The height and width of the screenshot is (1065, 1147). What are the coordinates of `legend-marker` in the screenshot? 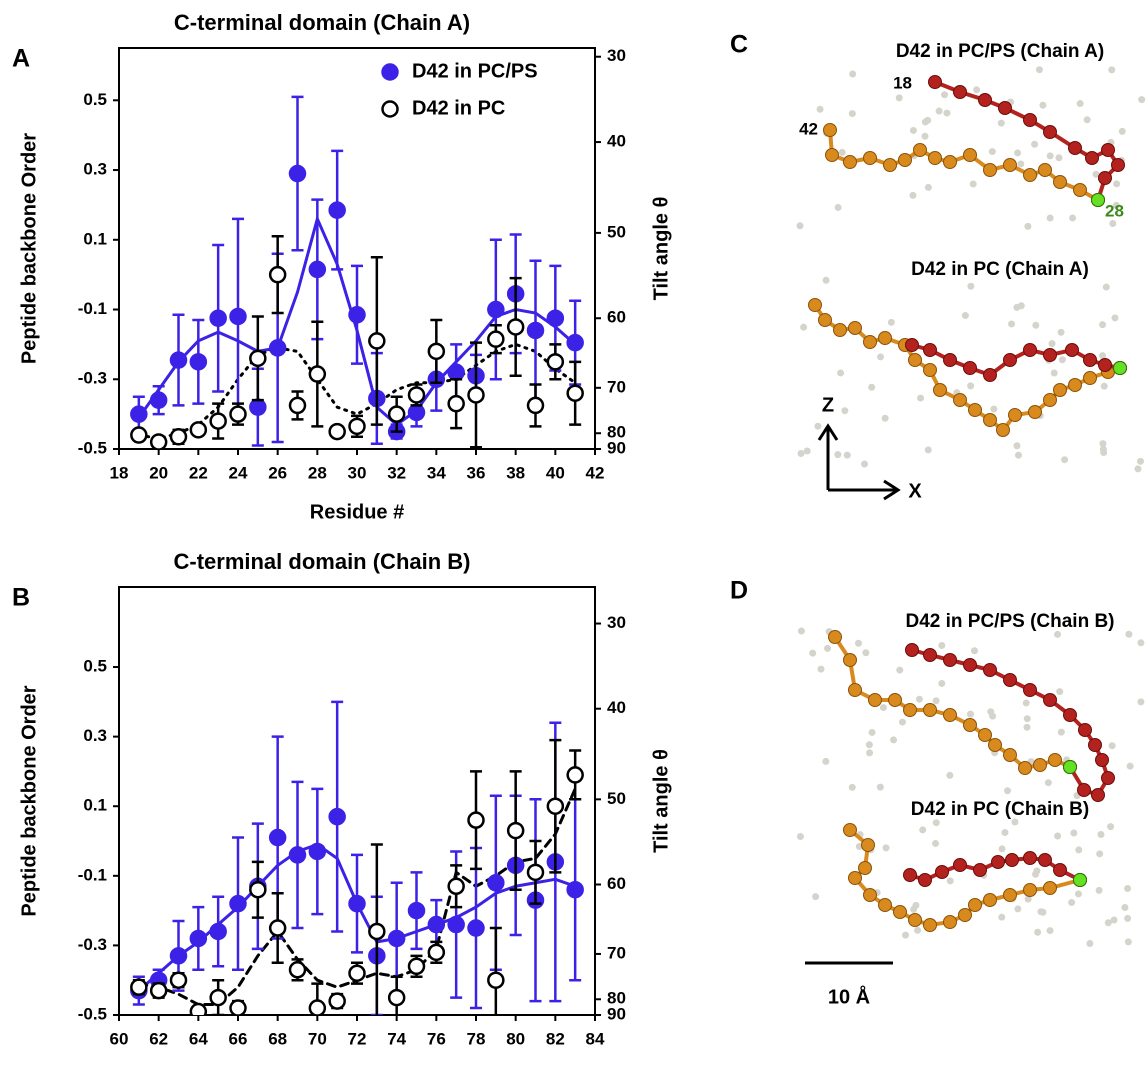 It's located at (390, 72).